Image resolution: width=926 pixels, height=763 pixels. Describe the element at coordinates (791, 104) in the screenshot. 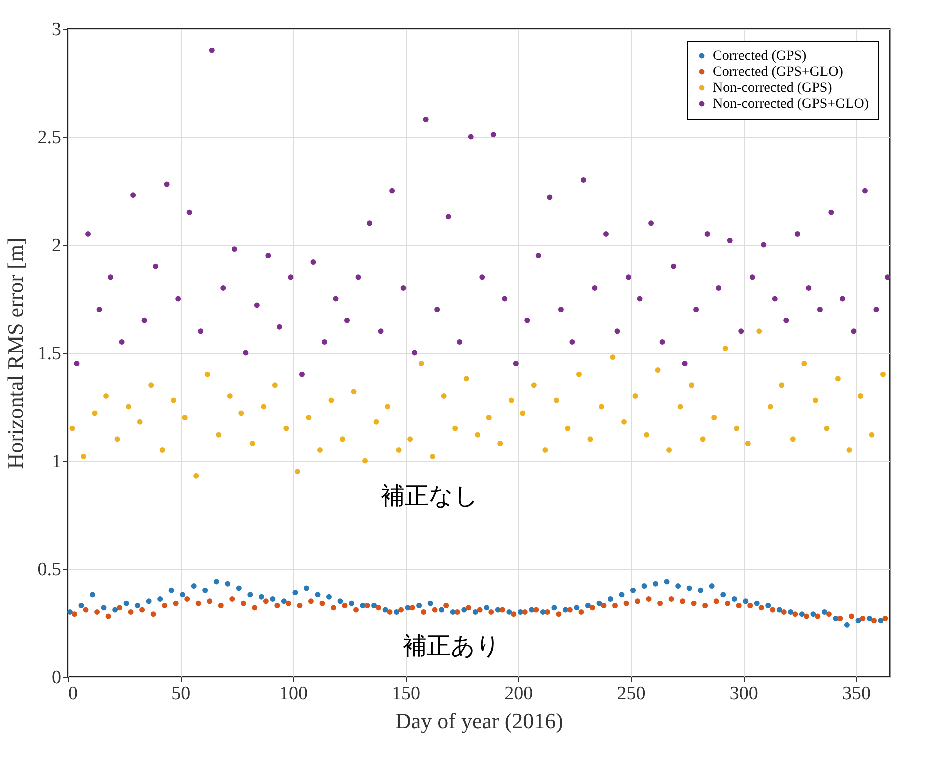

I see `legend-label: Non-corrected (GPS+GLO)` at that location.